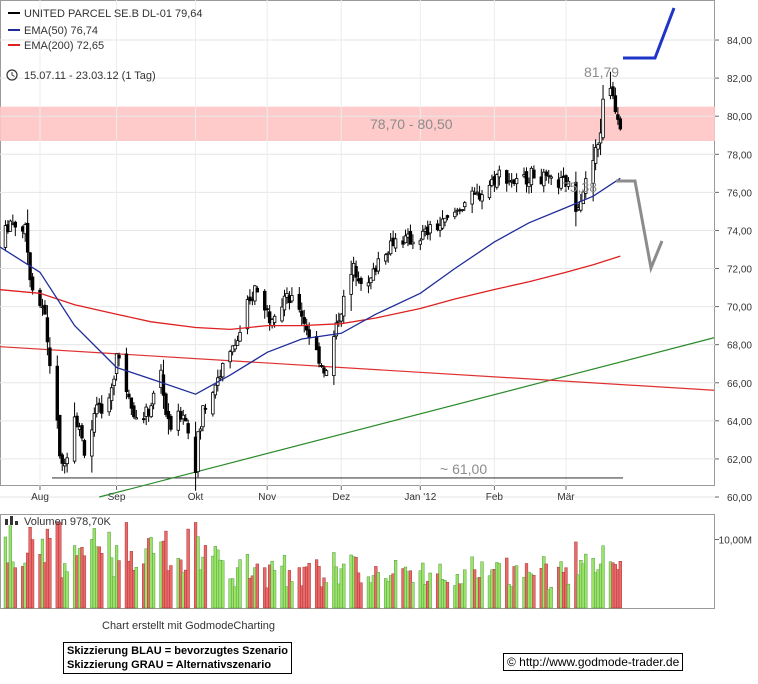 The height and width of the screenshot is (684, 758). Describe the element at coordinates (739, 231) in the screenshot. I see `y-tick-label: 74,00` at that location.